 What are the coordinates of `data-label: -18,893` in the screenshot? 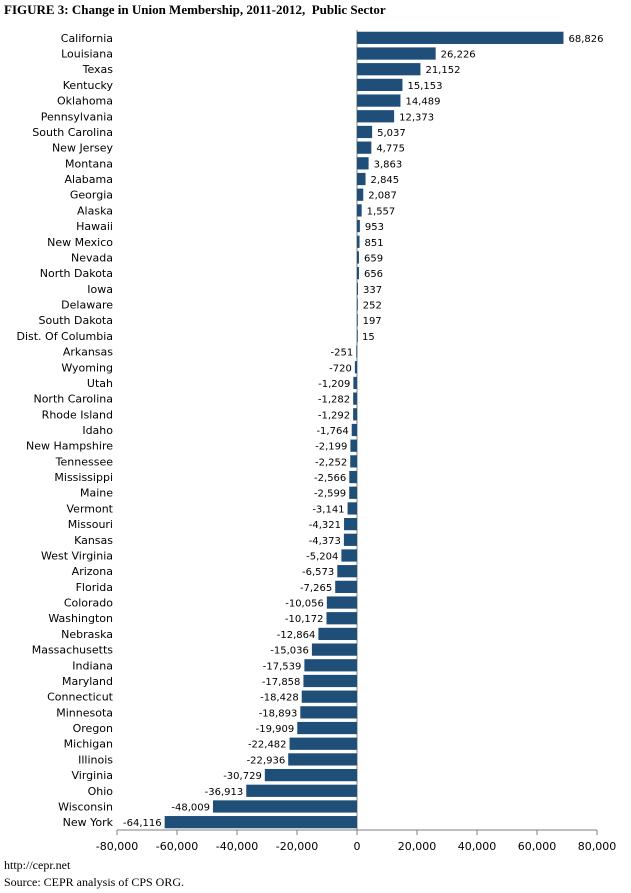 It's located at (278, 713).